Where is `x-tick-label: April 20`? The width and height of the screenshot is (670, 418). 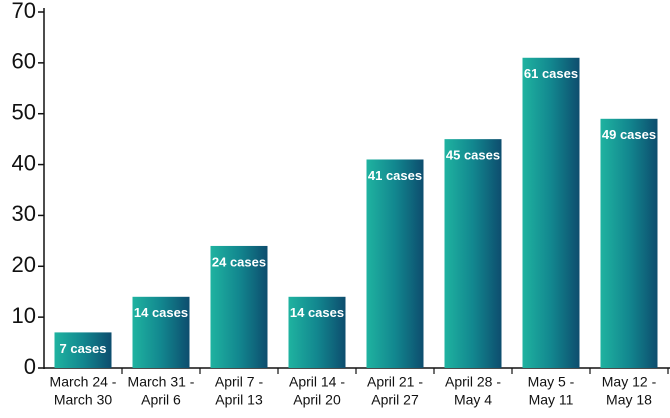
x-tick-label: April 20 is located at coordinates (317, 400).